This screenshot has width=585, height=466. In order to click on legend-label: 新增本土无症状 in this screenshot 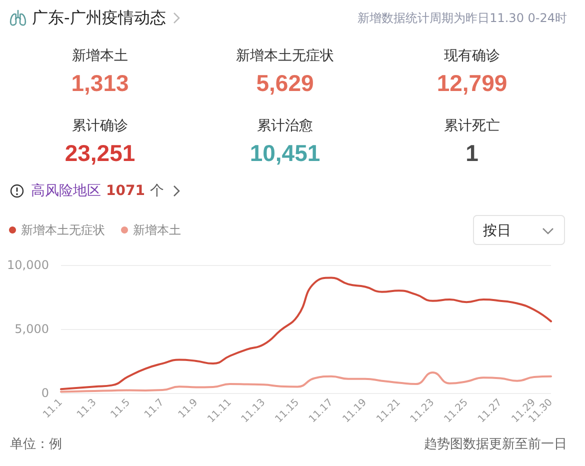, I will do `click(63, 230)`.